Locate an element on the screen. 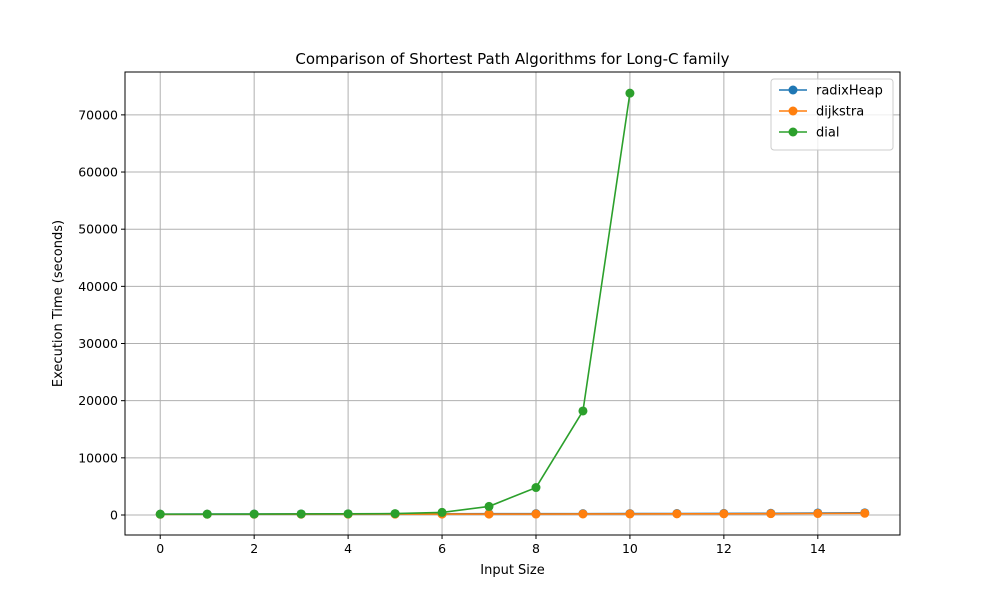 The image size is (1000, 600). x-tick-label: 0 is located at coordinates (160, 548).